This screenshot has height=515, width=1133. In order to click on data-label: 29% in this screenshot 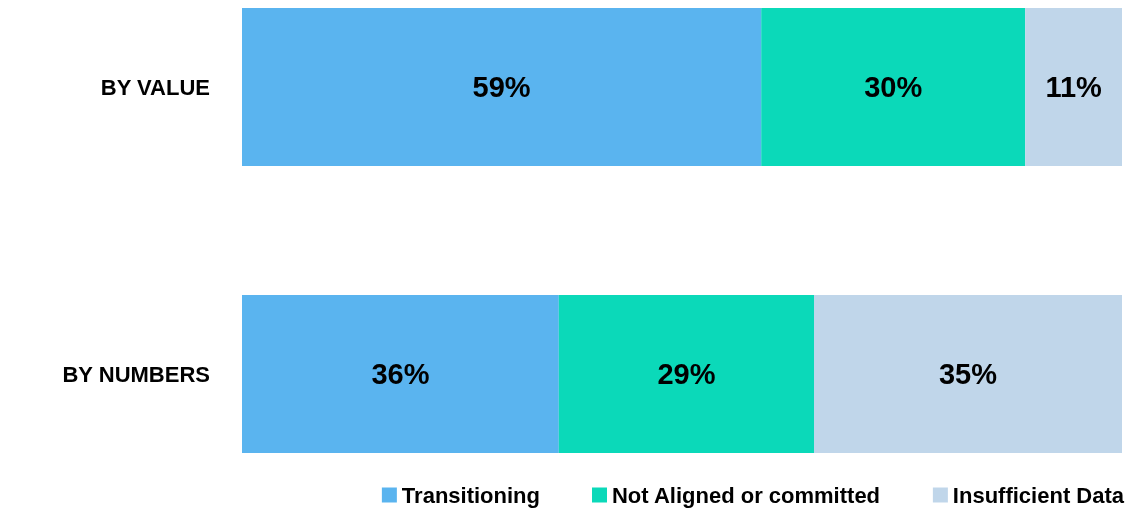, I will do `click(686, 374)`.